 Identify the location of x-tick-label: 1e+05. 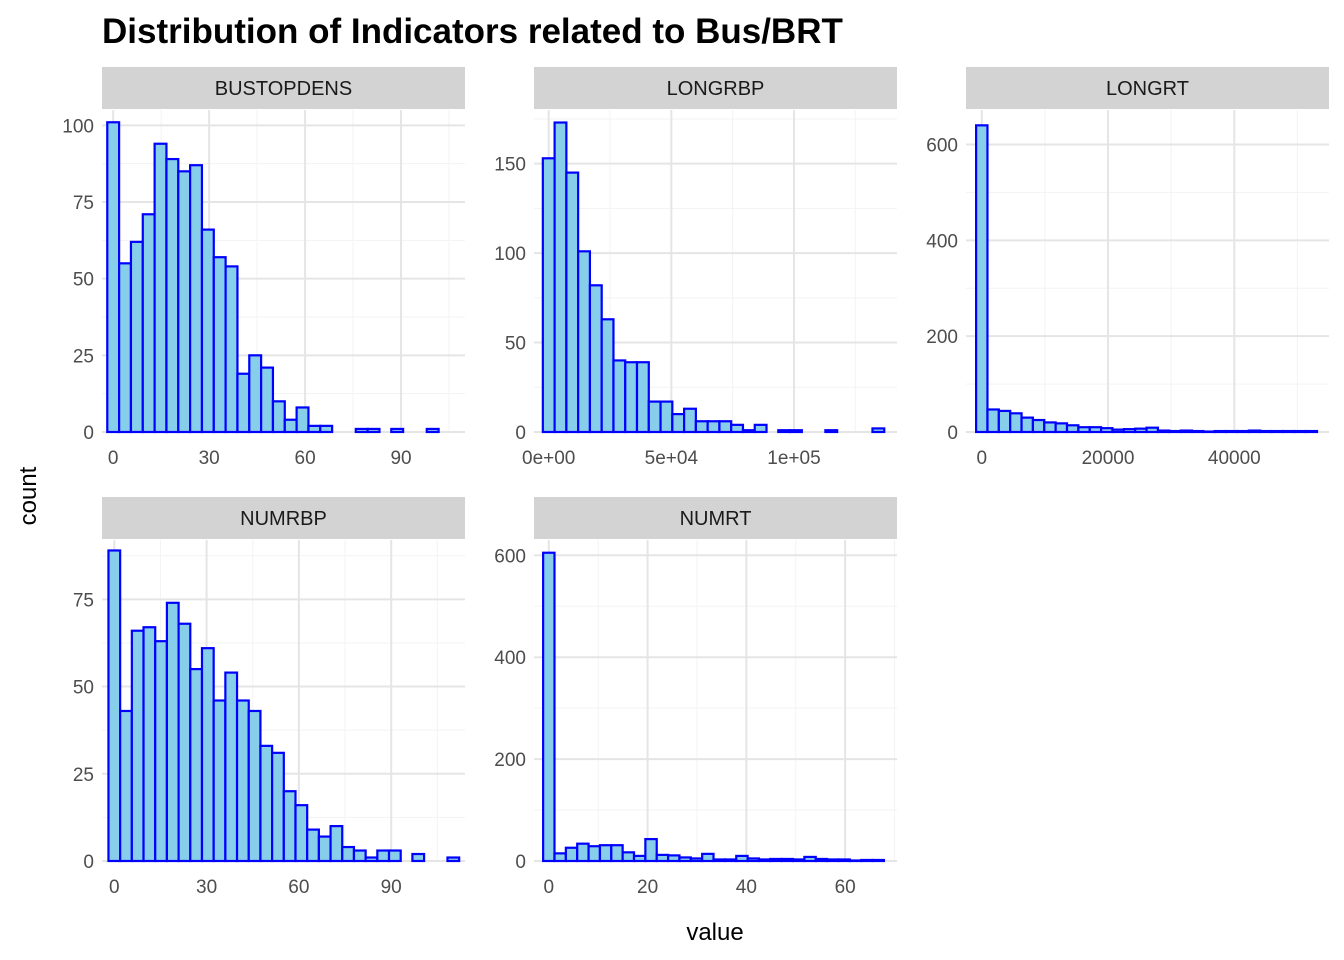
(793, 458).